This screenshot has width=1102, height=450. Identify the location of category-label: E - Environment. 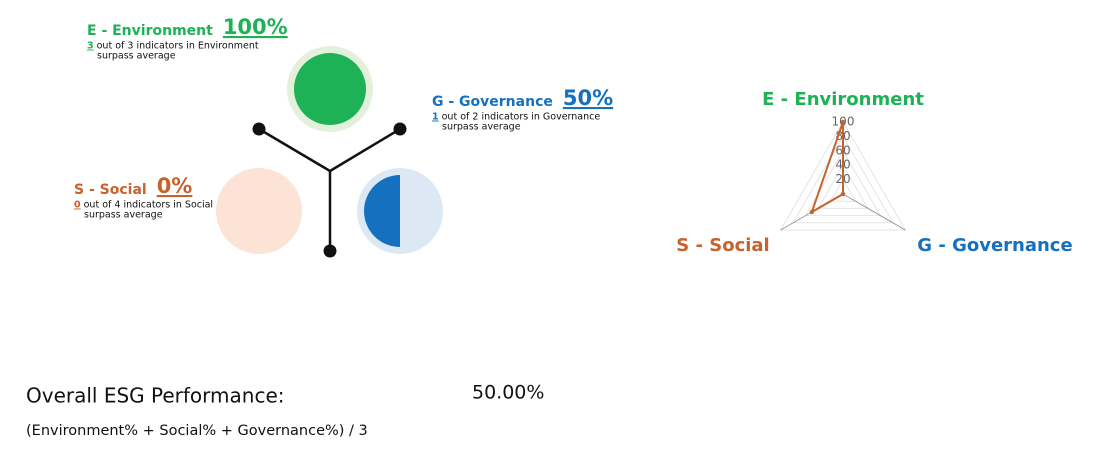
(843, 99).